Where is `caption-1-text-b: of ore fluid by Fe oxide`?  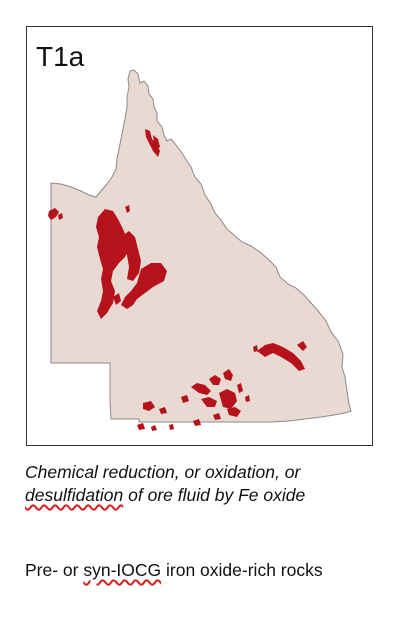 caption-1-text-b: of ore fluid by Fe oxide is located at coordinates (214, 495).